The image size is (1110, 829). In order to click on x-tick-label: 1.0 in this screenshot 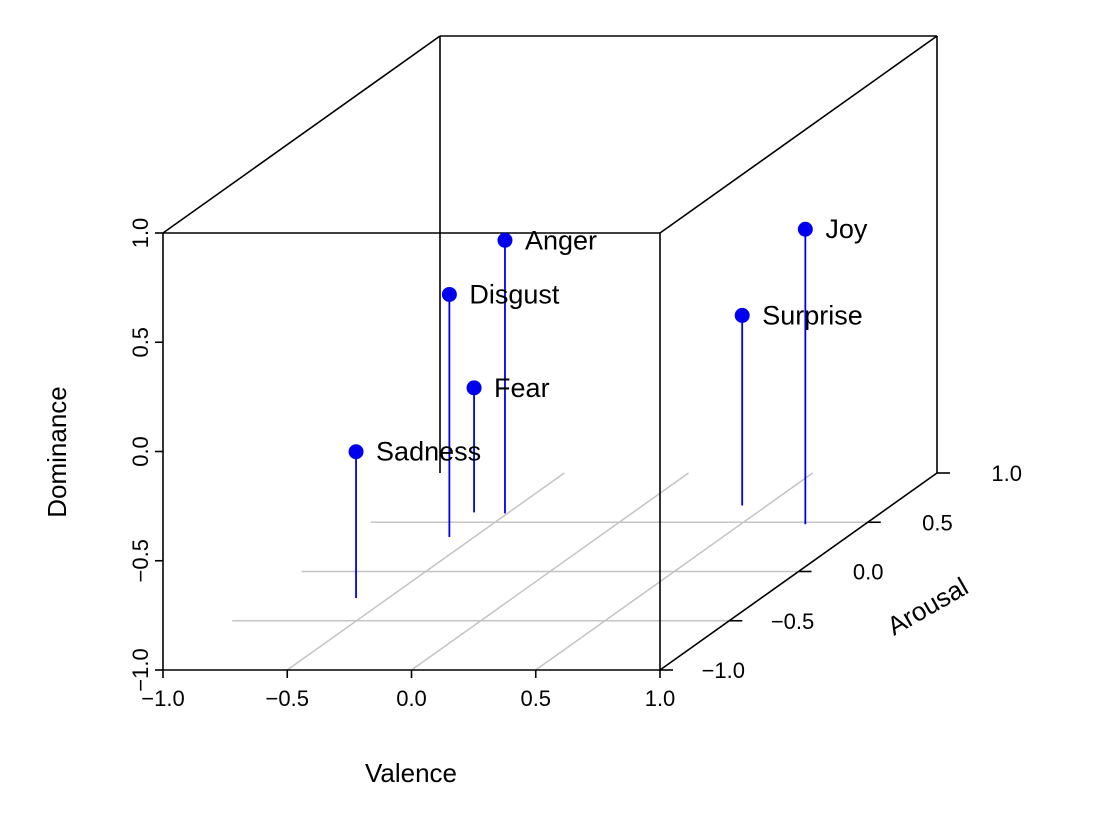, I will do `click(660, 698)`.